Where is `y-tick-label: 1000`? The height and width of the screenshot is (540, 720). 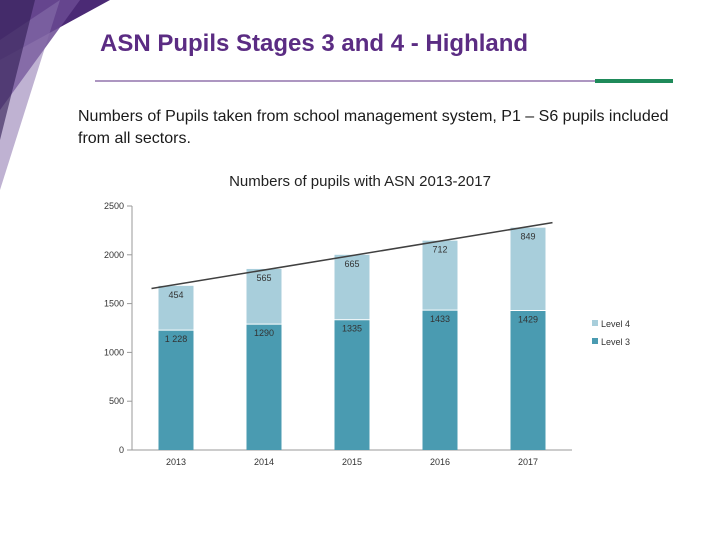 y-tick-label: 1000 is located at coordinates (114, 352).